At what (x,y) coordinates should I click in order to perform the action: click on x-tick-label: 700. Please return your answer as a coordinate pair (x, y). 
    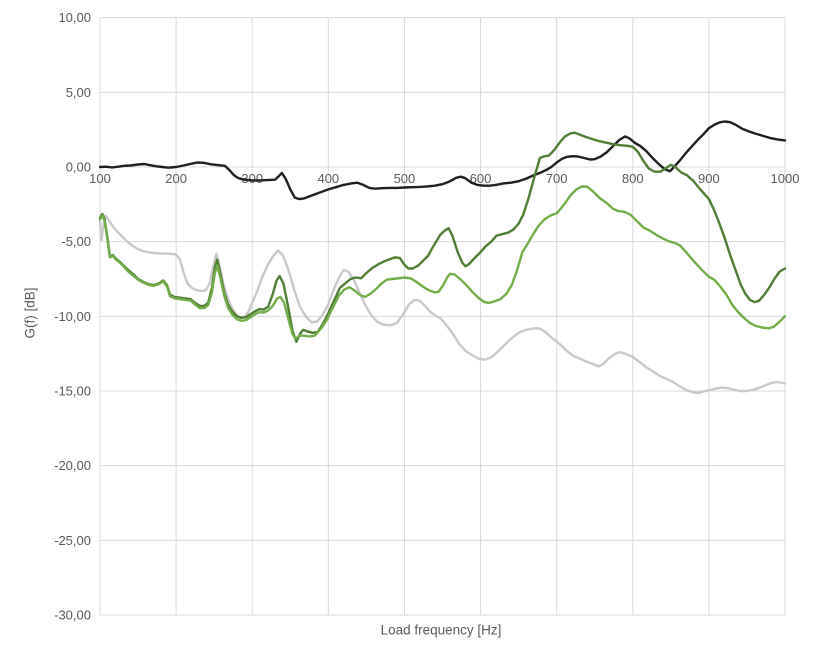
    Looking at the image, I should click on (557, 178).